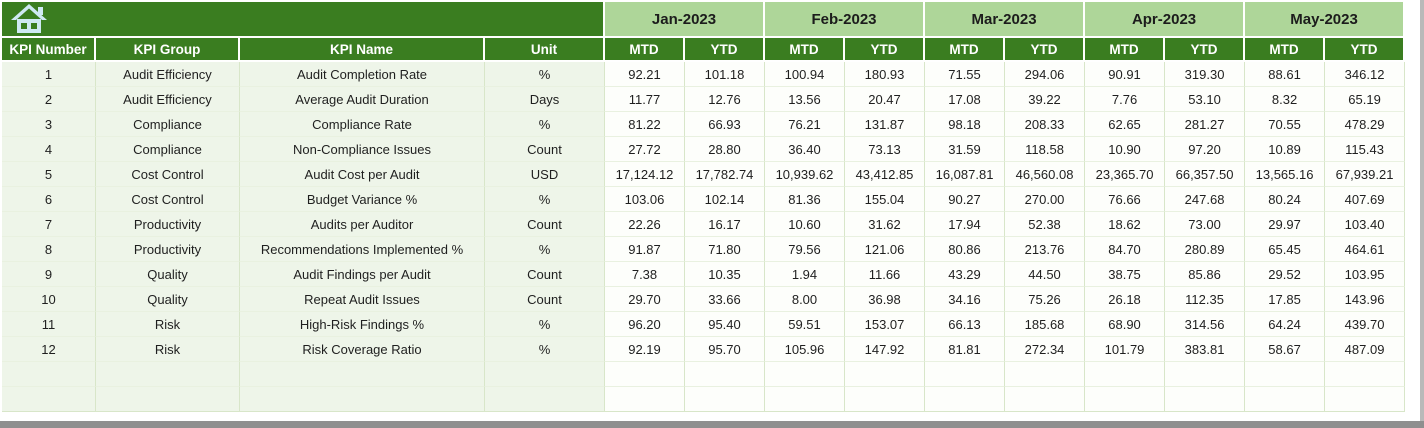  What do you see at coordinates (725, 224) in the screenshot?
I see `cell-value: 16.17` at bounding box center [725, 224].